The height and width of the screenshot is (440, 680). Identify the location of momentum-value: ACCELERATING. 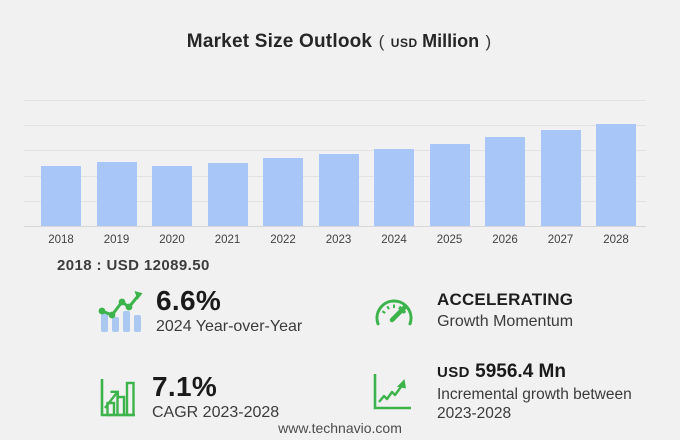
(505, 299).